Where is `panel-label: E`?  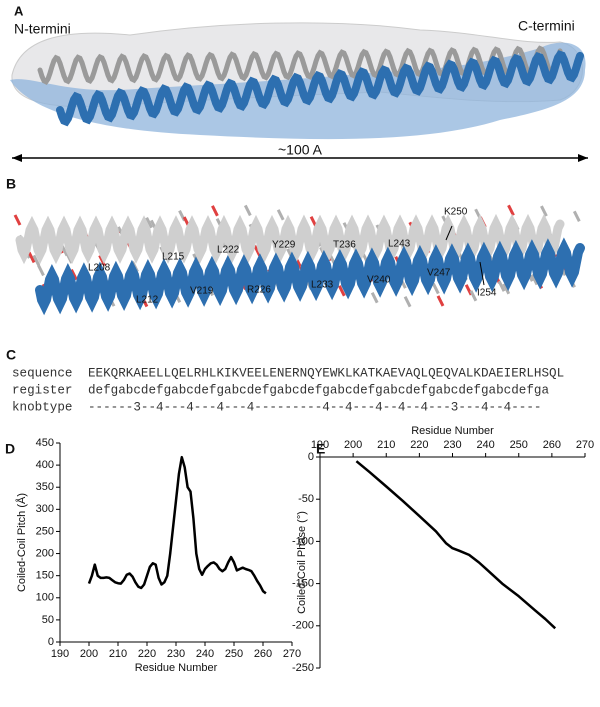 panel-label: E is located at coordinates (320, 449).